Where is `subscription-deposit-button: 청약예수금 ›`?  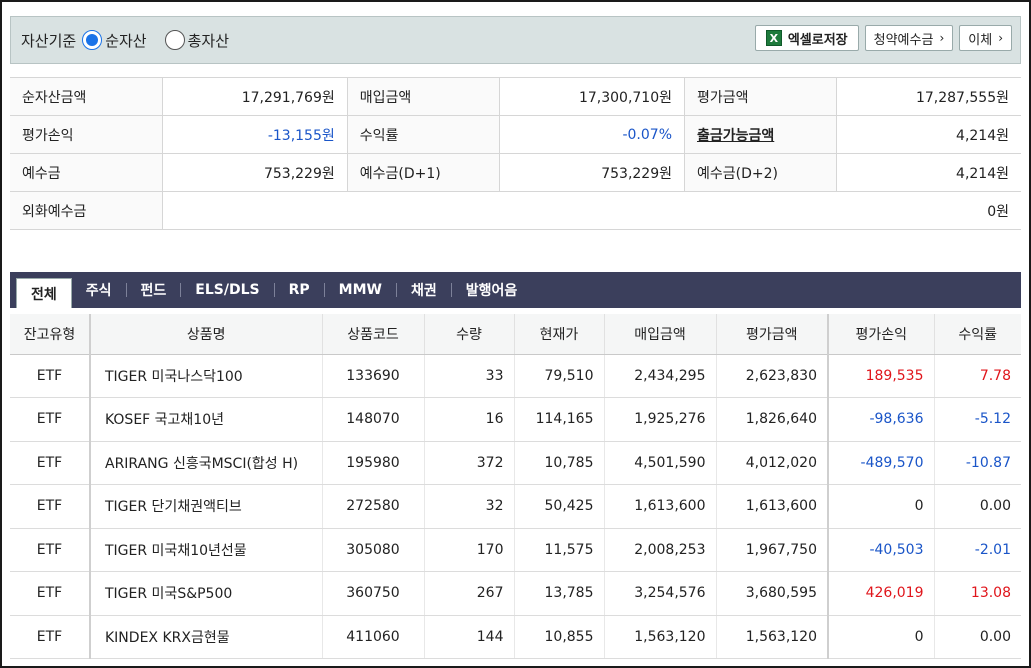 subscription-deposit-button: 청약예수금 › is located at coordinates (909, 38).